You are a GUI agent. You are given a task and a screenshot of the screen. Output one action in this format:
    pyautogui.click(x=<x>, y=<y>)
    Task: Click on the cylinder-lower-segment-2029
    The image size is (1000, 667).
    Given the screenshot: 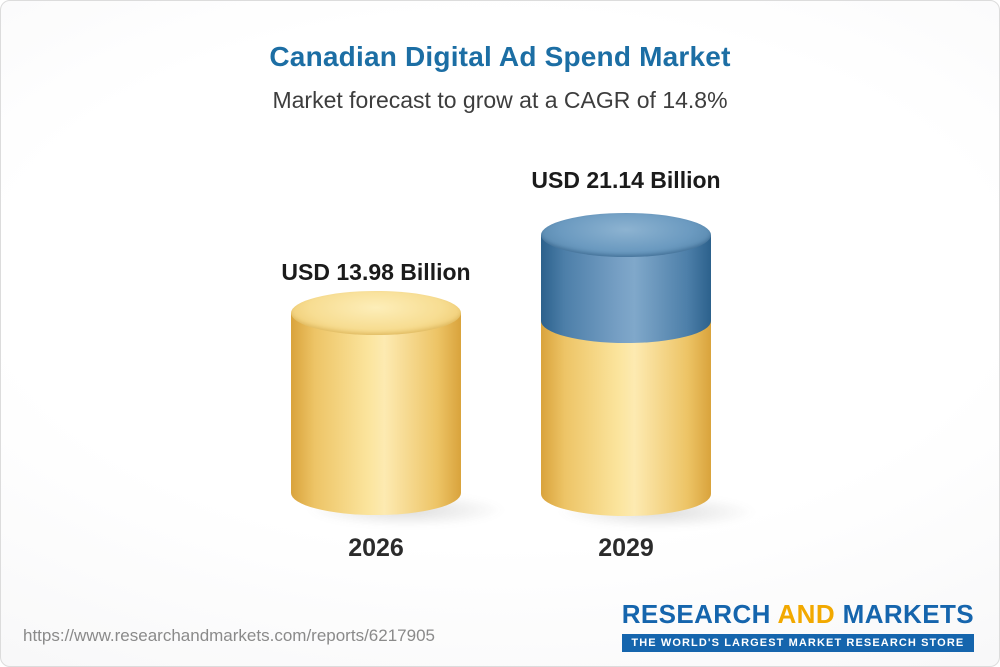 What is the action you would take?
    pyautogui.click(x=626, y=418)
    